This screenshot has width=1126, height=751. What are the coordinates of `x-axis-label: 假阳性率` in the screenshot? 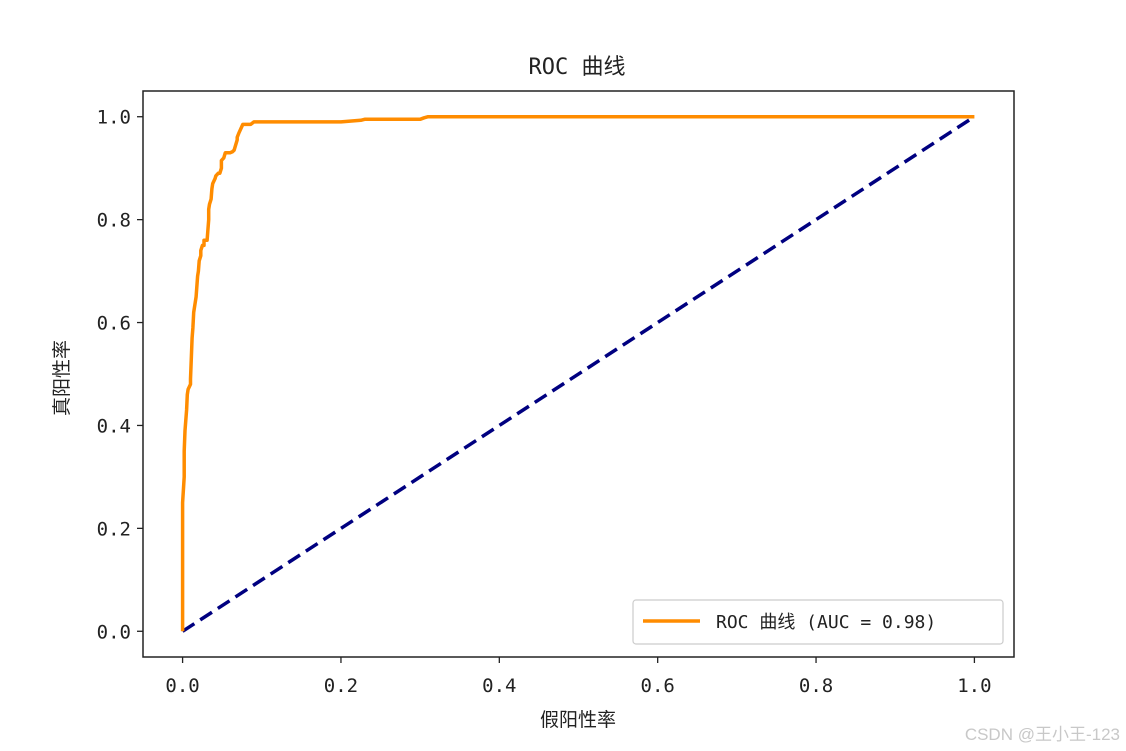 It's located at (578, 720).